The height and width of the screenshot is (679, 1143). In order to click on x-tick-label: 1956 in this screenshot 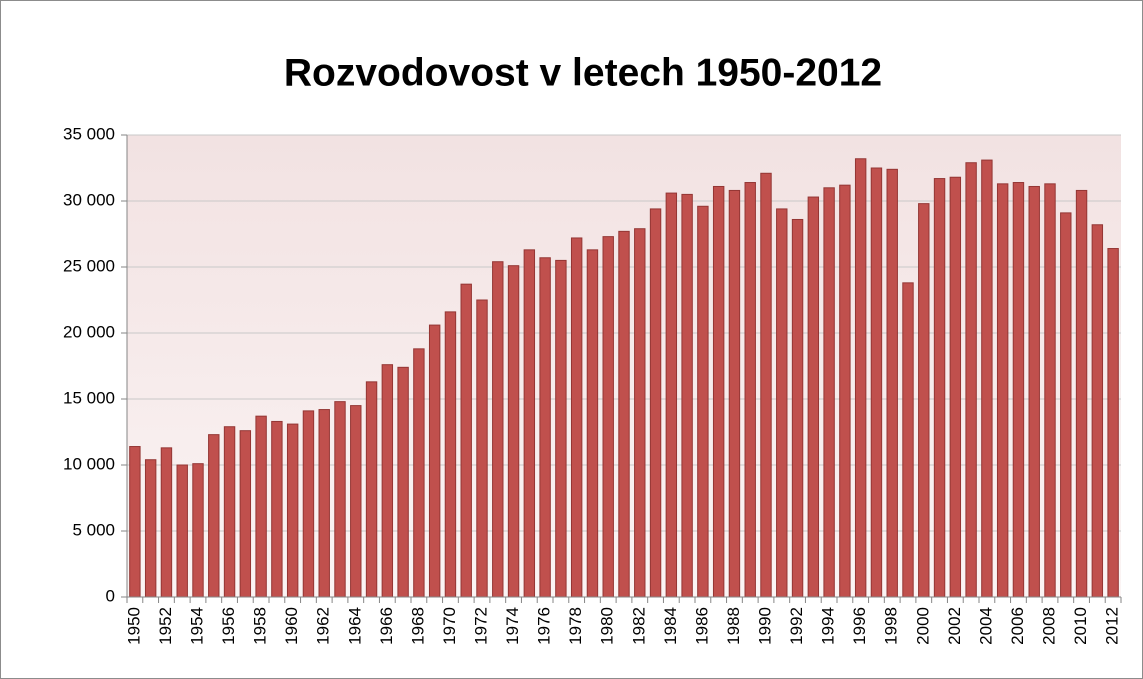, I will do `click(228, 626)`.